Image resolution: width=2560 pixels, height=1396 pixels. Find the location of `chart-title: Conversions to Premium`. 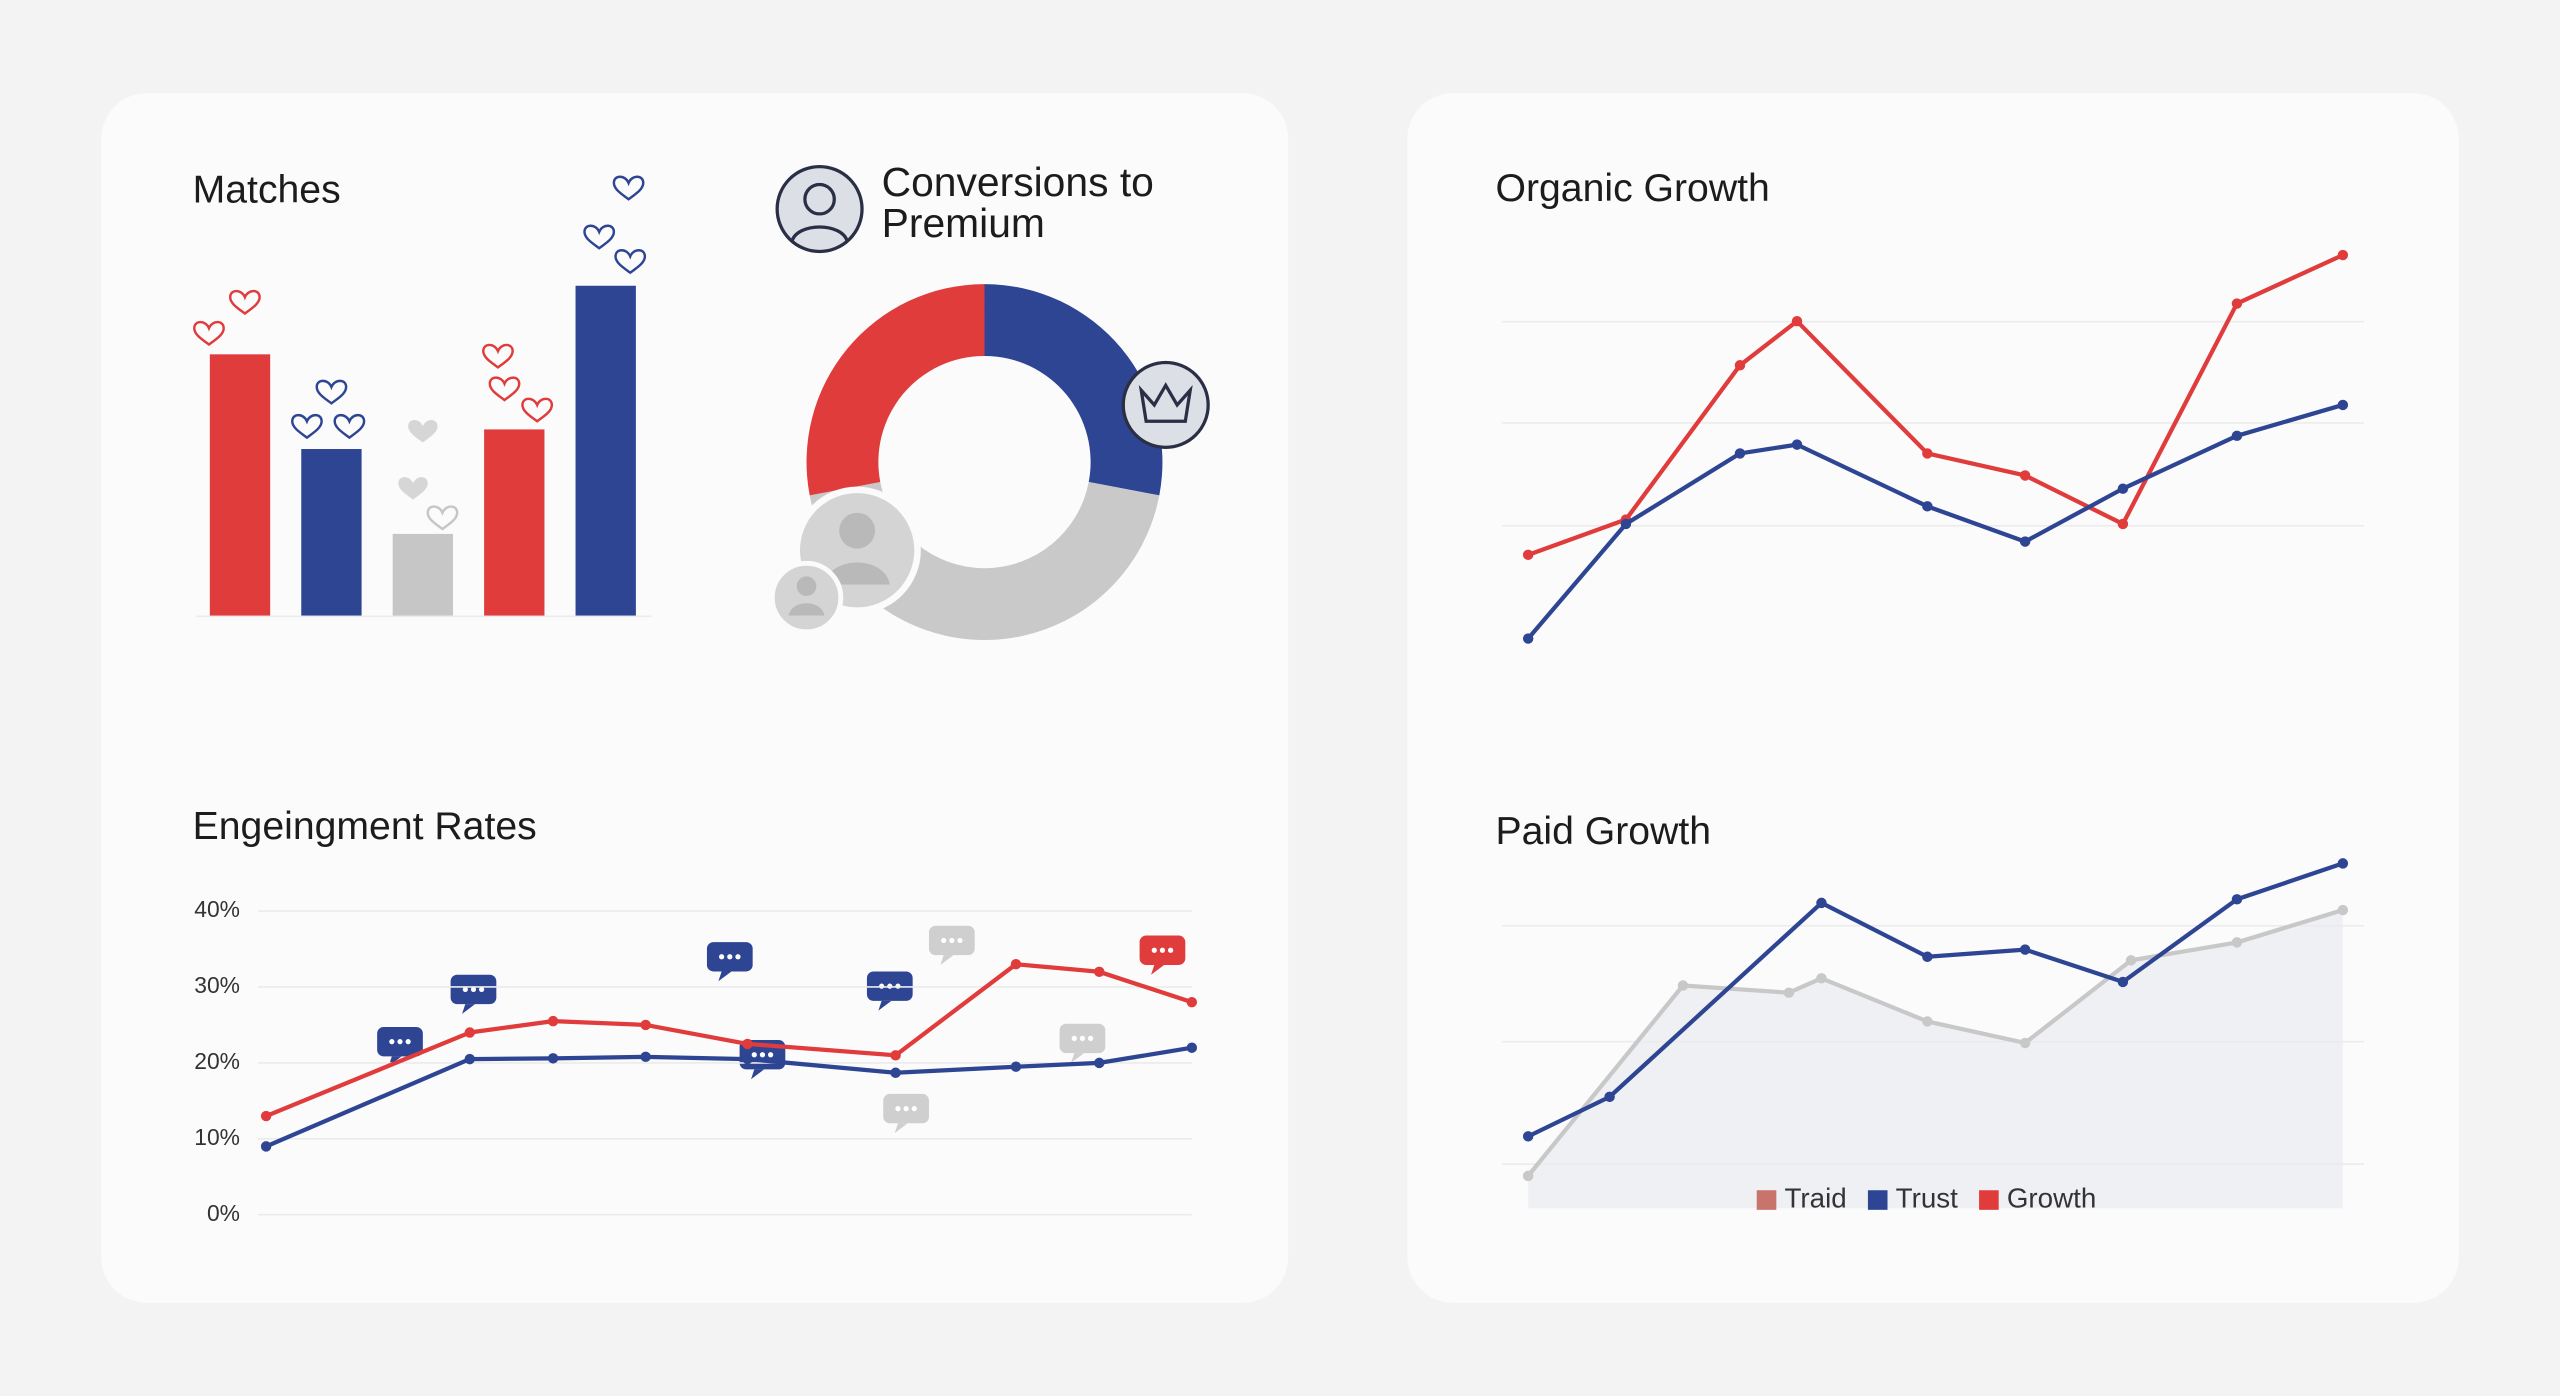

chart-title: Conversions to Premium is located at coordinates (1017, 205).